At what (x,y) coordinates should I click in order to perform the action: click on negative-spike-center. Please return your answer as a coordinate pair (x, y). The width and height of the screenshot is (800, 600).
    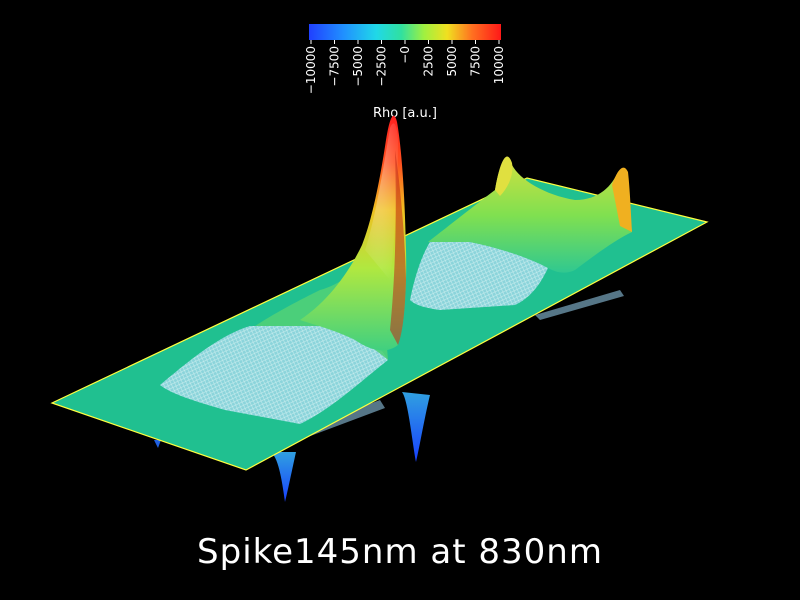
    Looking at the image, I should click on (416, 427).